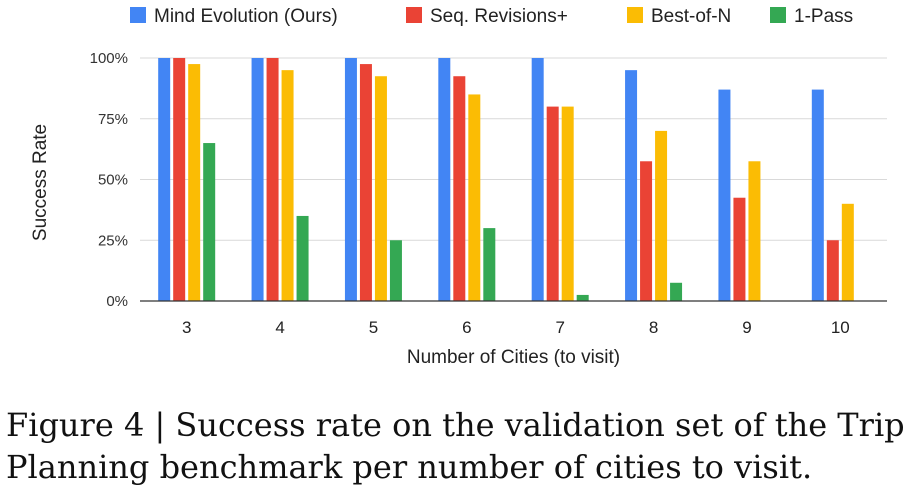 The image size is (917, 494). What do you see at coordinates (559, 327) in the screenshot?
I see `x-tick-label: 7` at bounding box center [559, 327].